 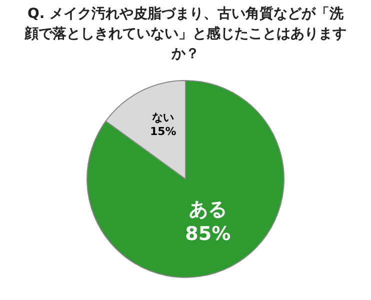 I want to click on data-label: 85%, so click(x=208, y=234).